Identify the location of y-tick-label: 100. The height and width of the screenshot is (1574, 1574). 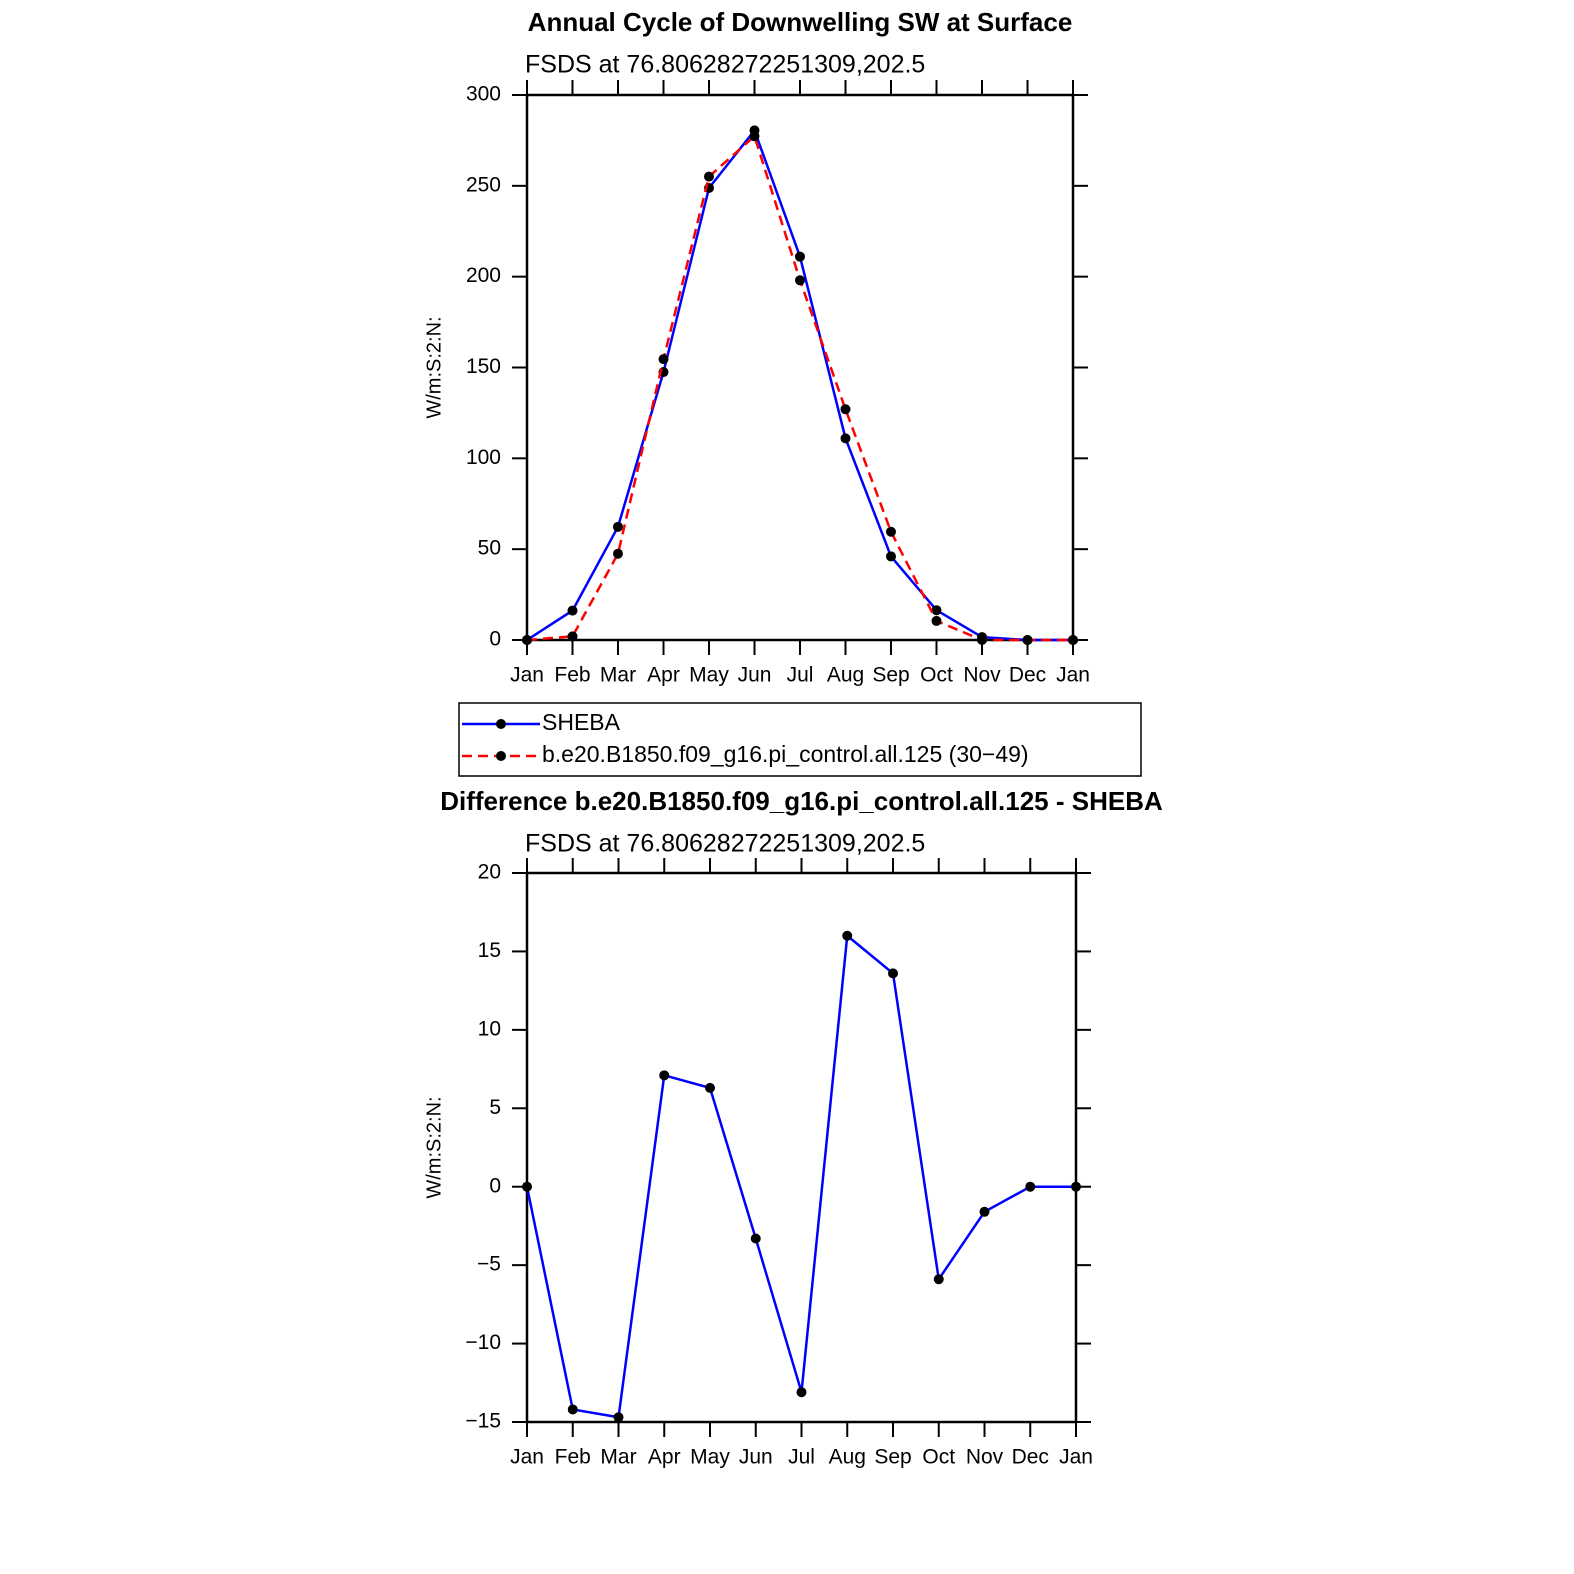
(483, 457).